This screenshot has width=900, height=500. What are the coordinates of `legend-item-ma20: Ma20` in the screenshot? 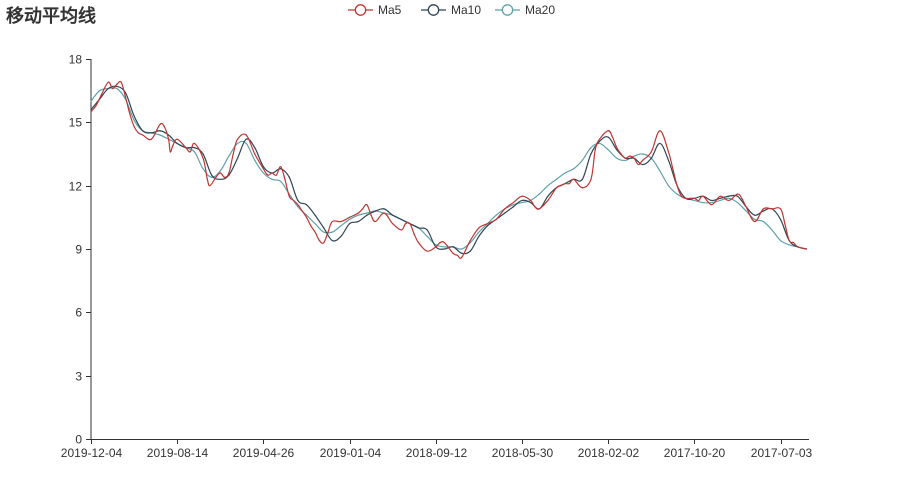 It's located at (525, 10).